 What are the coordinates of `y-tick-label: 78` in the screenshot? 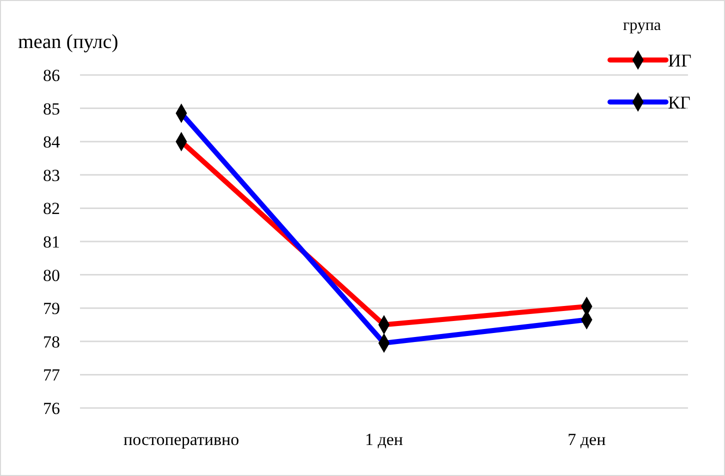 It's located at (51, 342).